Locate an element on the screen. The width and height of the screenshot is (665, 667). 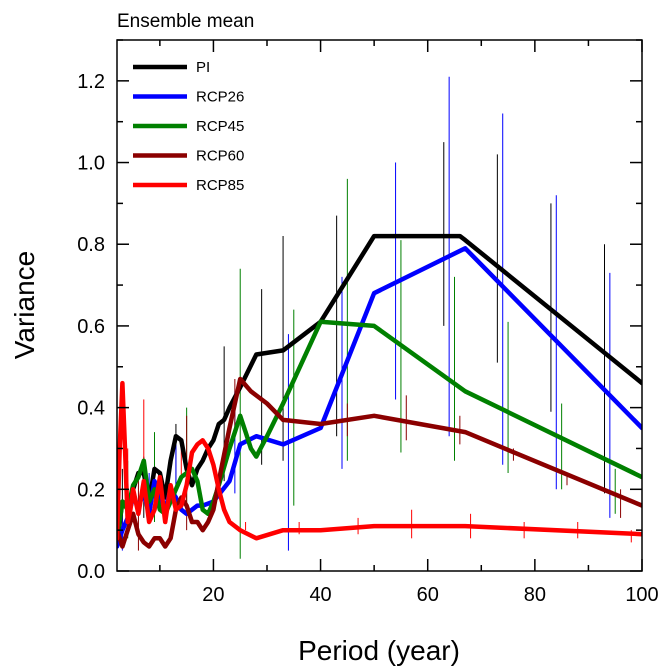
legend: PI RCP26 RCP45 RCP60 RCP85 is located at coordinates (188, 126).